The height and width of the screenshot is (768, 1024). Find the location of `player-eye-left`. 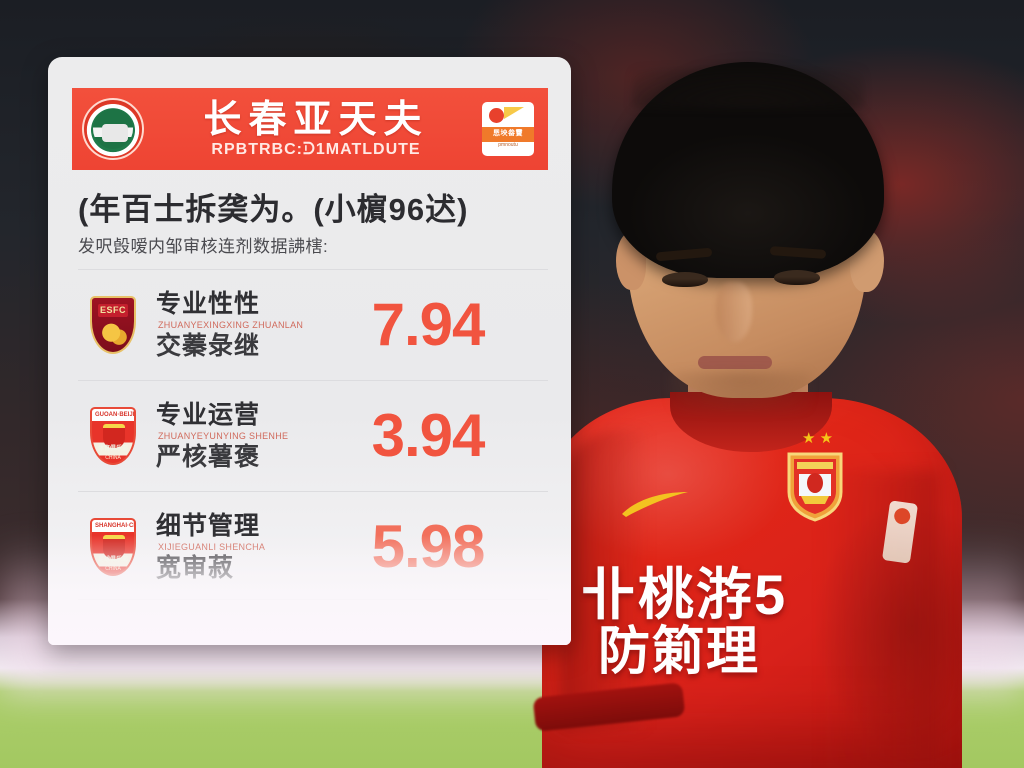

player-eye-left is located at coordinates (685, 279).